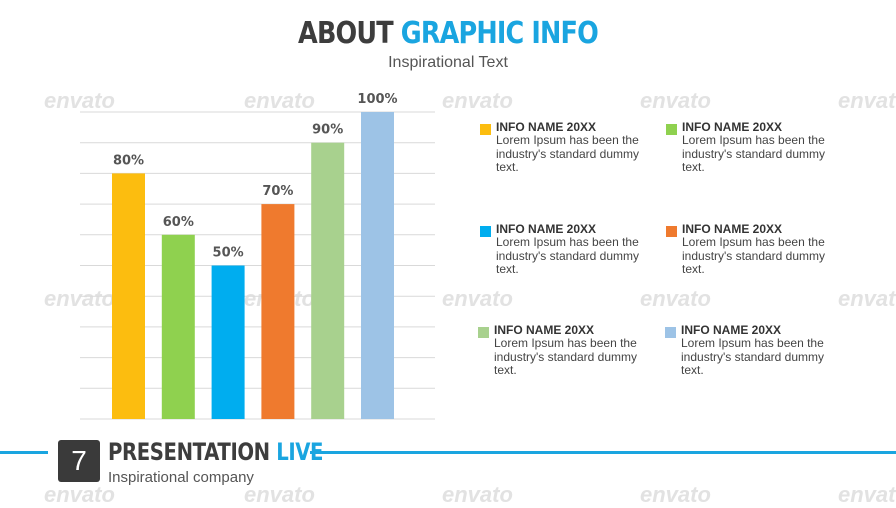 This screenshot has height=508, width=896. What do you see at coordinates (79, 461) in the screenshot?
I see `page-number: 7` at bounding box center [79, 461].